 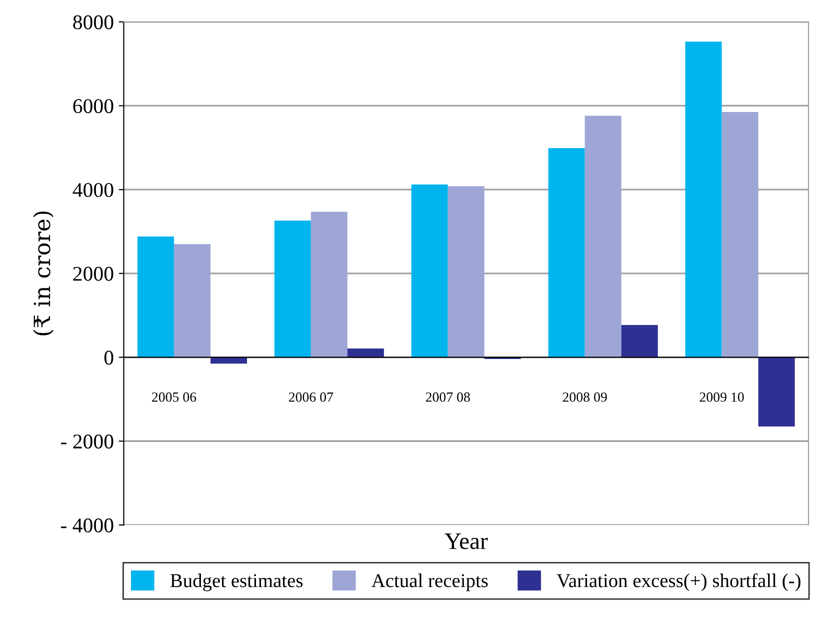 I want to click on legend-label: Variation excess(+) shortfall (-), so click(x=678, y=582).